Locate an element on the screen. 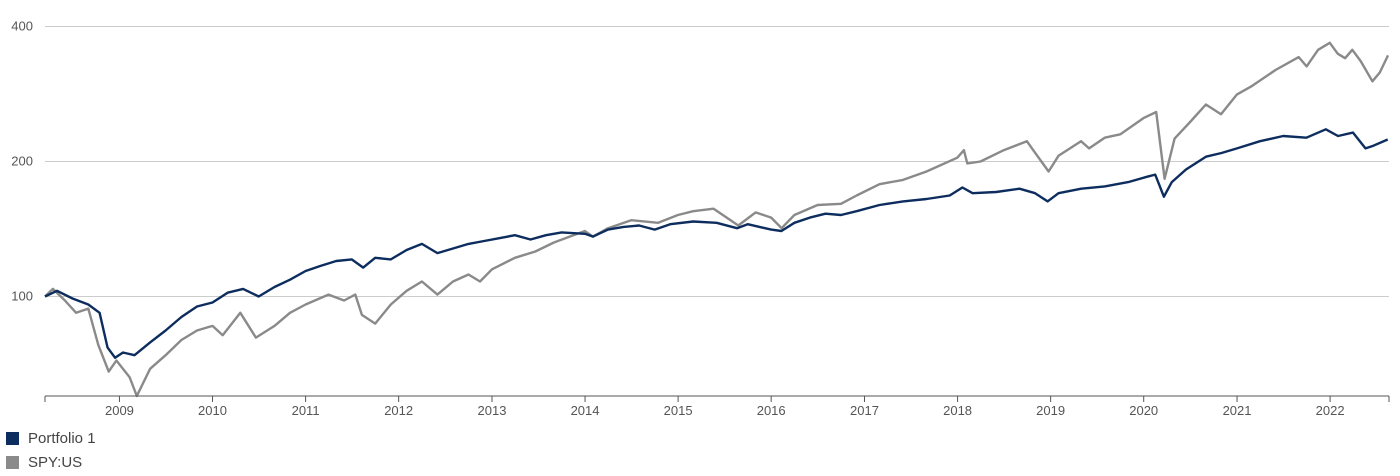 This screenshot has width=1400, height=476. x-tick-label-2017: 2017 is located at coordinates (864, 410).